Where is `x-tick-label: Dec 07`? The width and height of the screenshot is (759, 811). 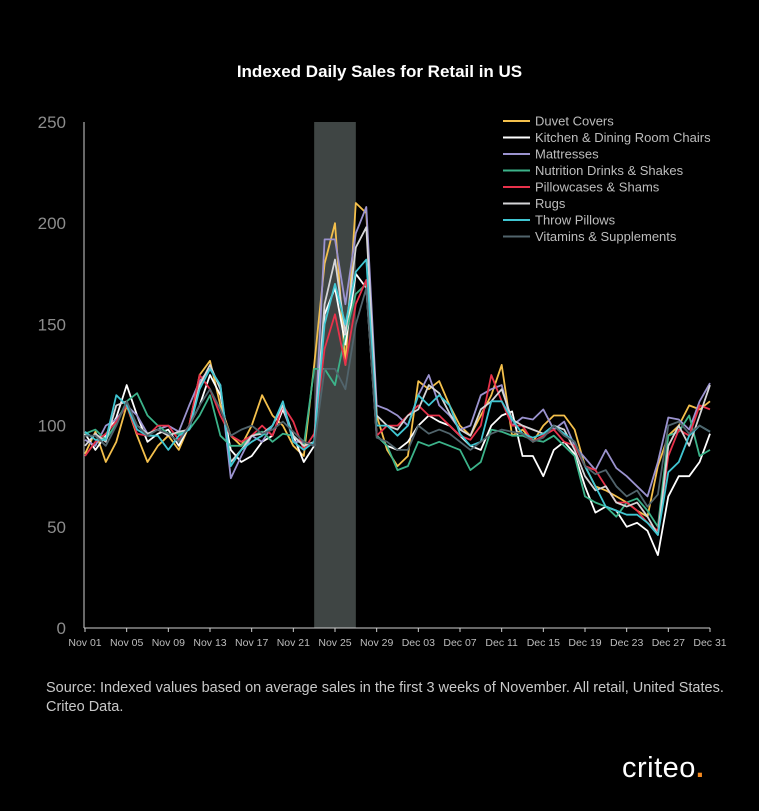 x-tick-label: Dec 07 is located at coordinates (459, 643).